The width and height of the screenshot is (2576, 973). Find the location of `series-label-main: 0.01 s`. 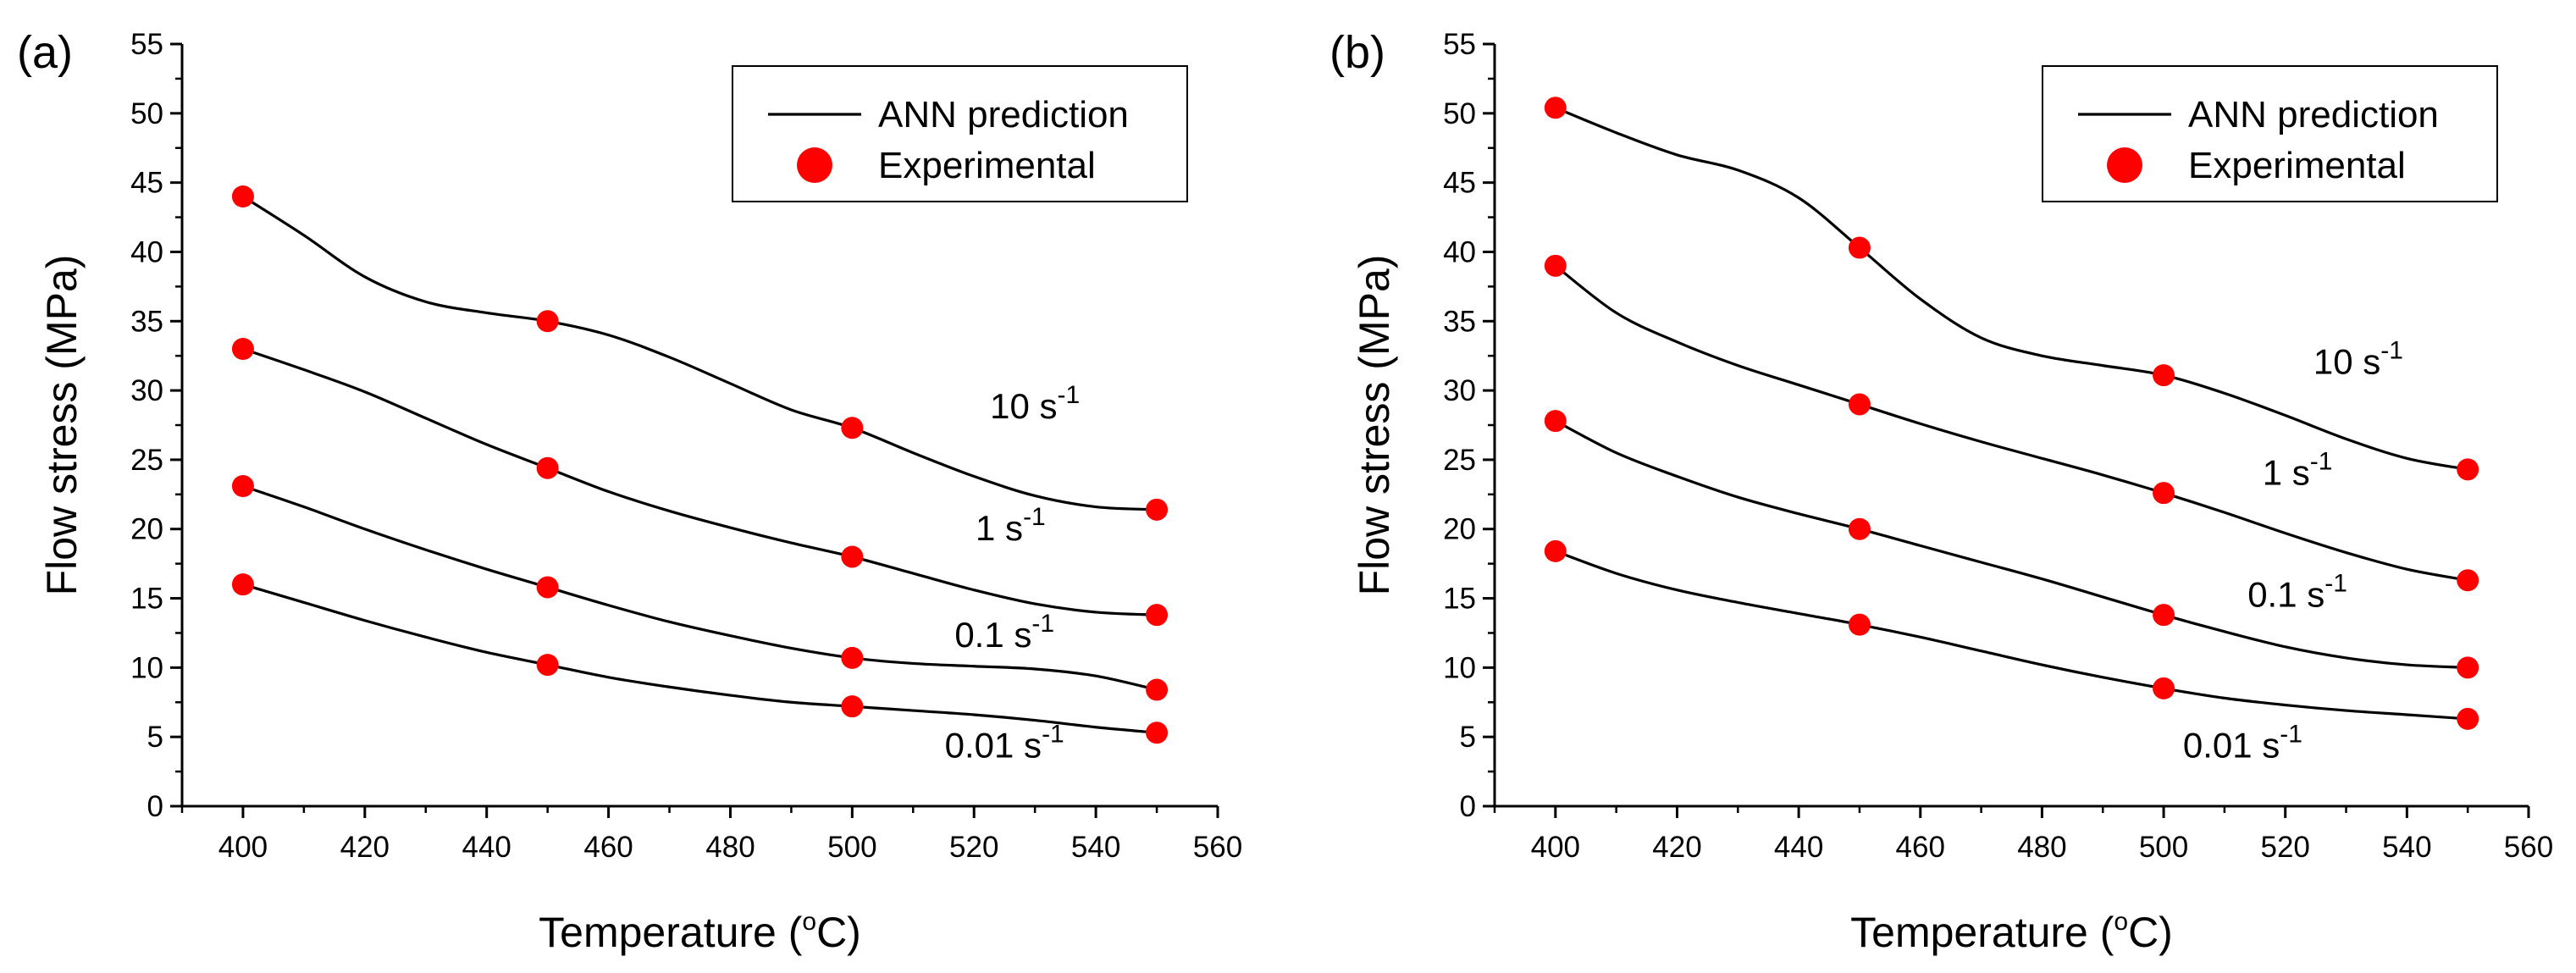

series-label-main: 0.01 s is located at coordinates (2231, 746).